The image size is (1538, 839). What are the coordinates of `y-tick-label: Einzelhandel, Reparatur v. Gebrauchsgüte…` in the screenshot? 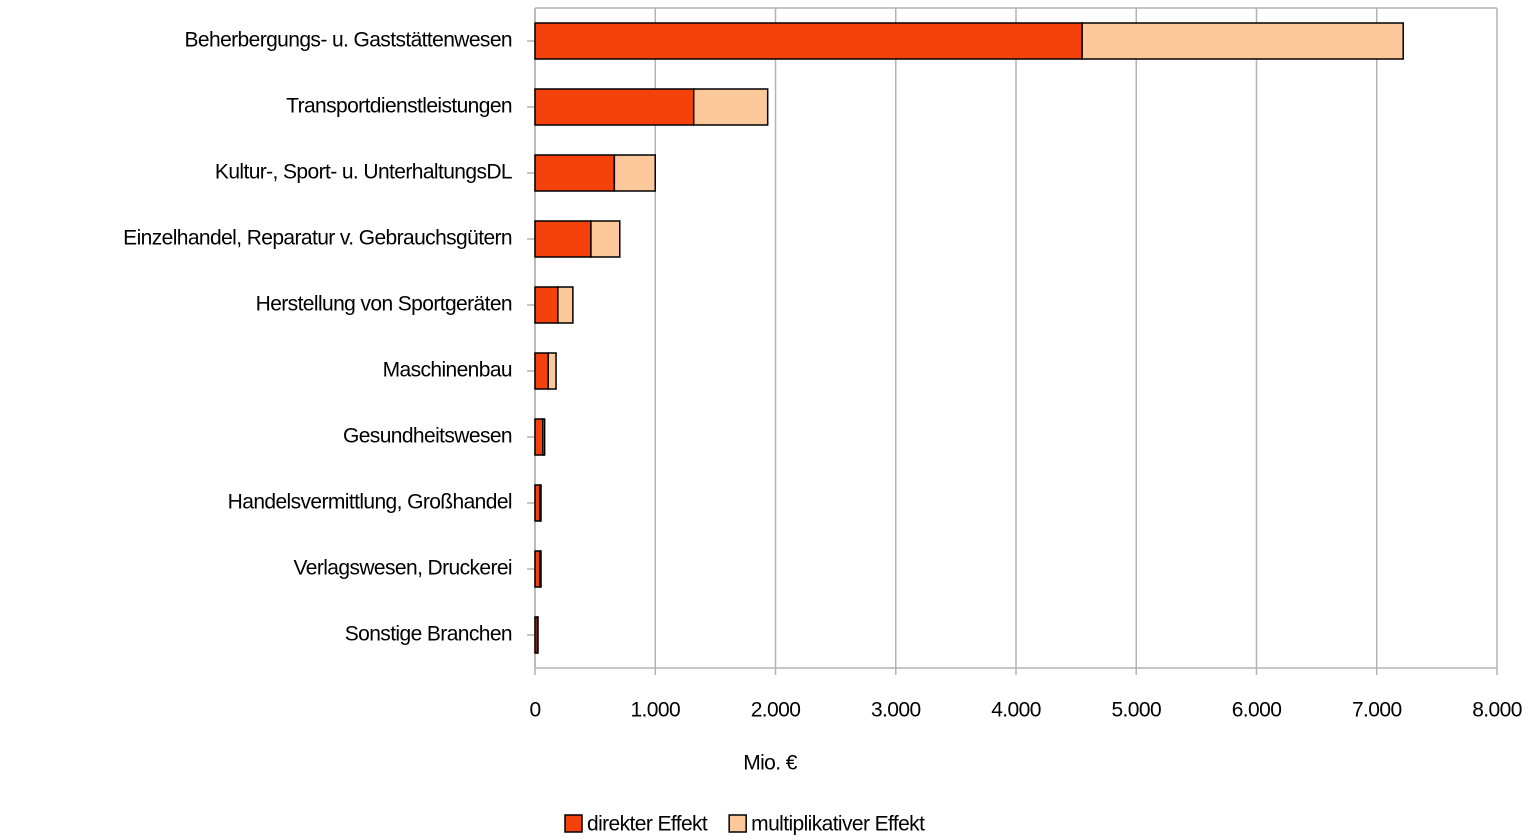 It's located at (317, 238).